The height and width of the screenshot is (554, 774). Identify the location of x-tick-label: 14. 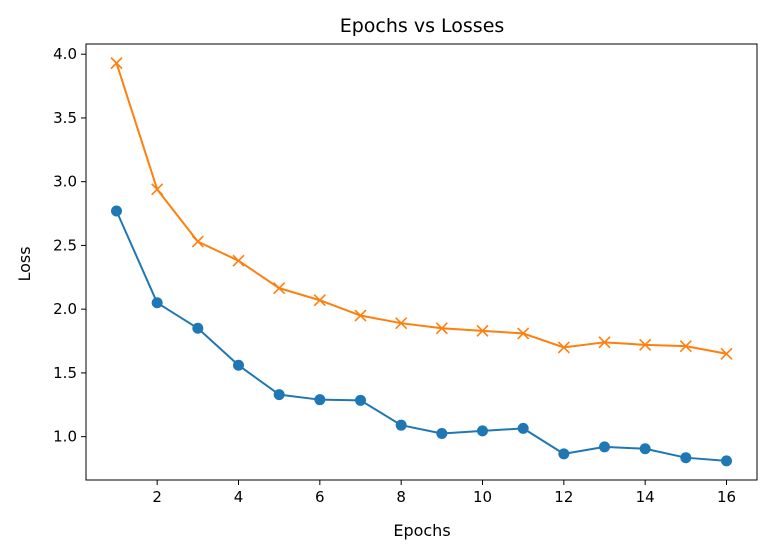
(645, 497).